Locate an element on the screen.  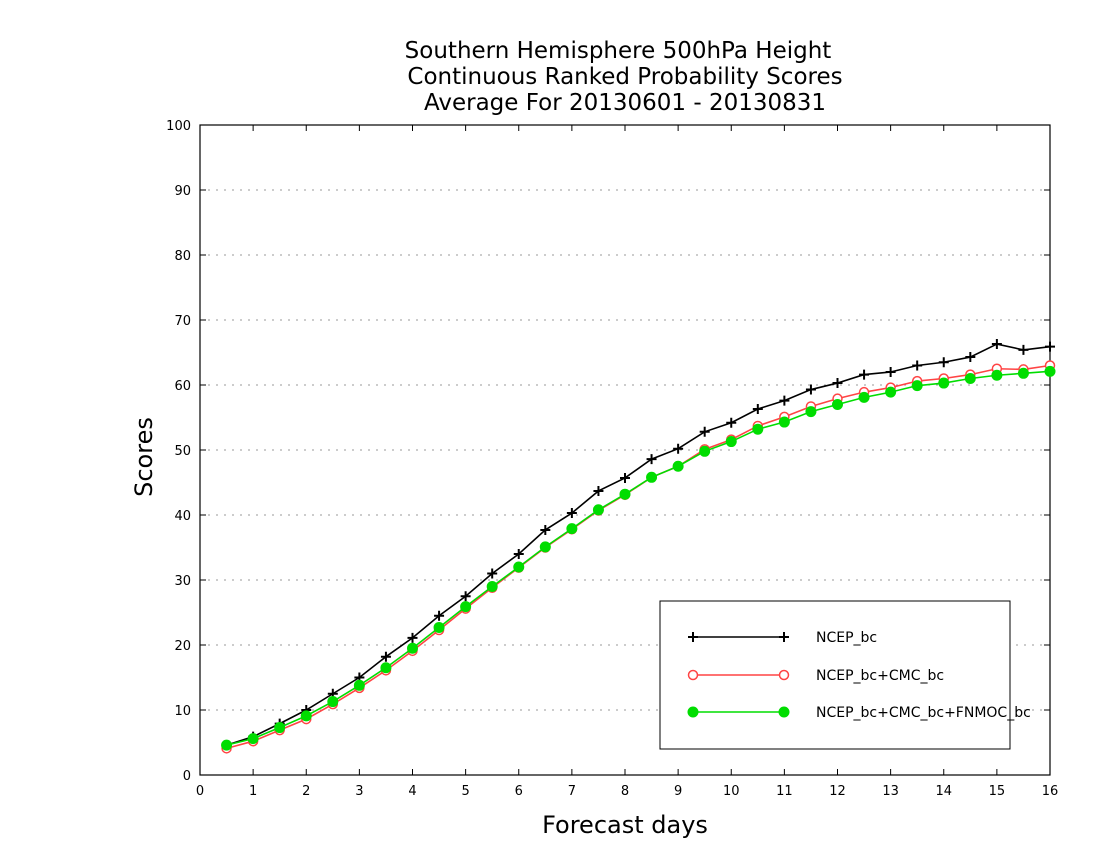
legend-label: NCEP_bc+CMC_bc+FNMOC_bc is located at coordinates (923, 713).